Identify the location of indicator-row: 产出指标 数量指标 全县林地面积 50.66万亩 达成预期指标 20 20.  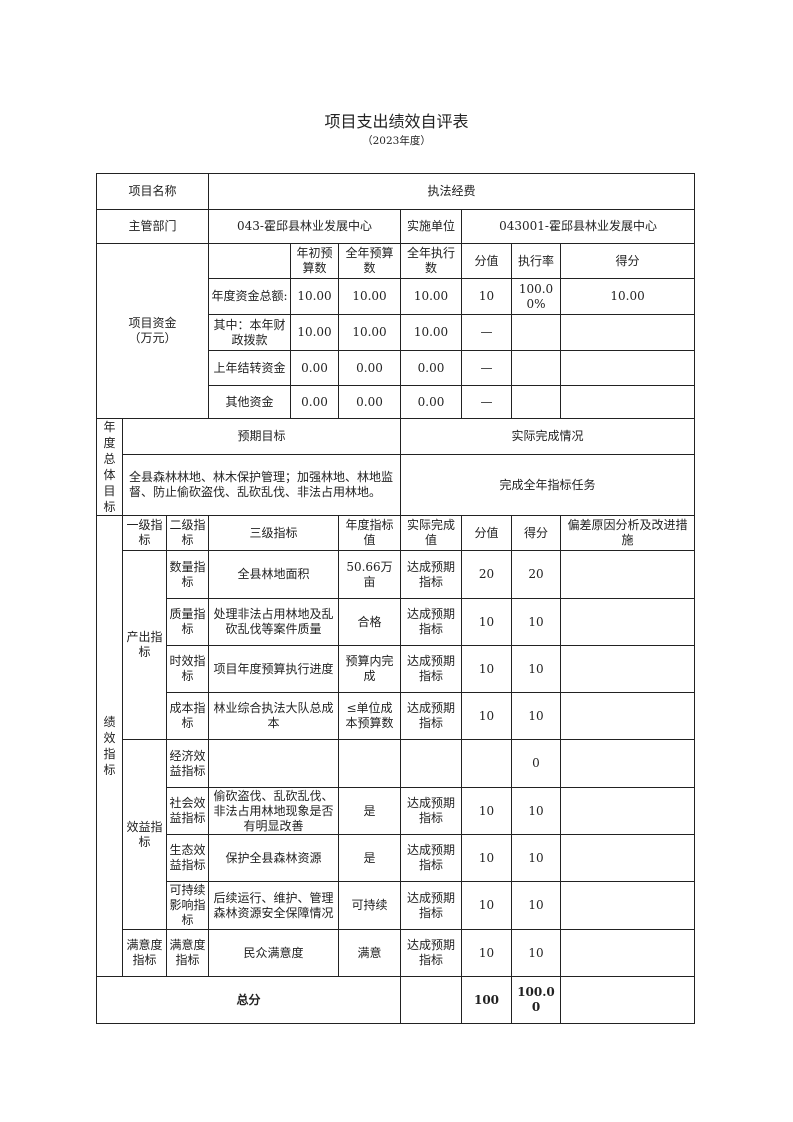
(396, 645).